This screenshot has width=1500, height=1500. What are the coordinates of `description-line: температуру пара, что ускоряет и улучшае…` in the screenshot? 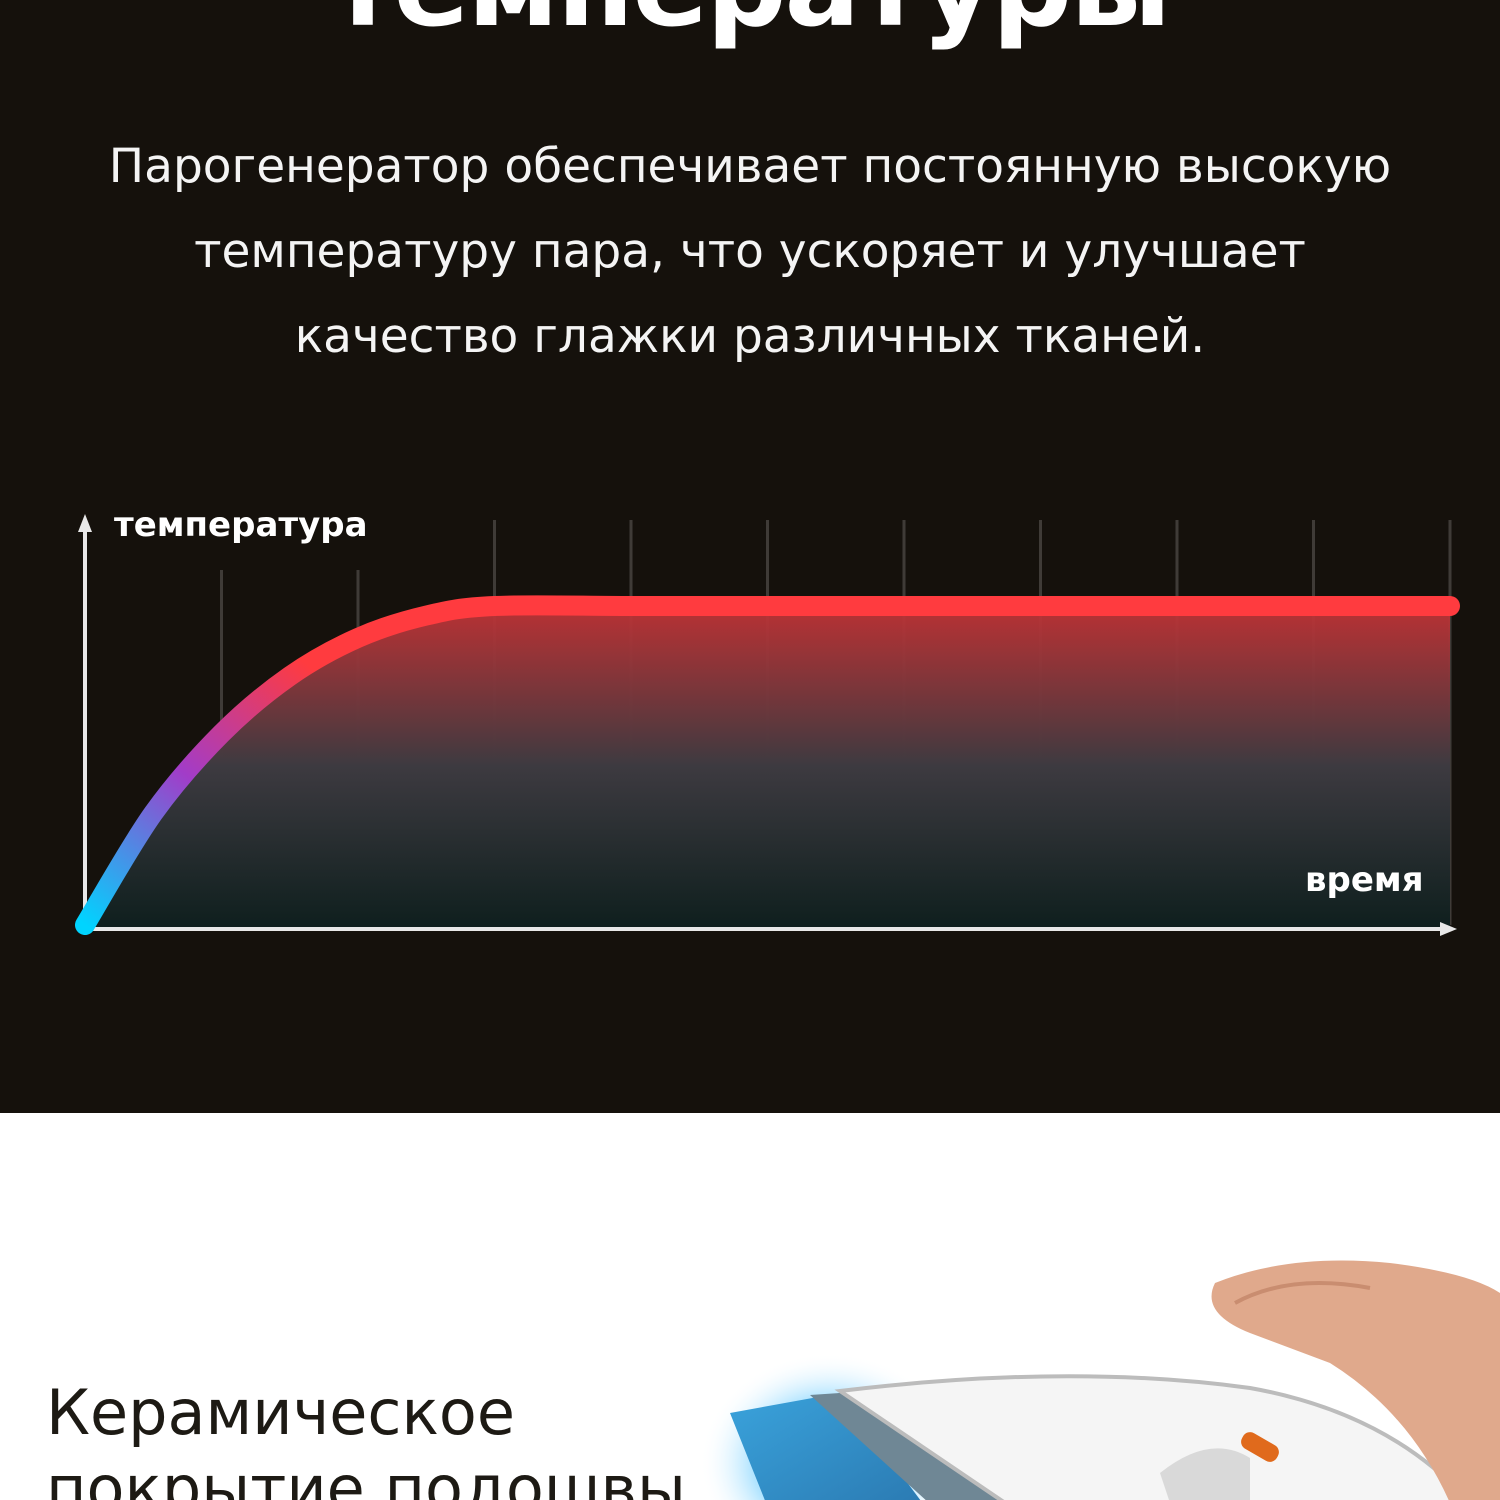 It's located at (750, 251).